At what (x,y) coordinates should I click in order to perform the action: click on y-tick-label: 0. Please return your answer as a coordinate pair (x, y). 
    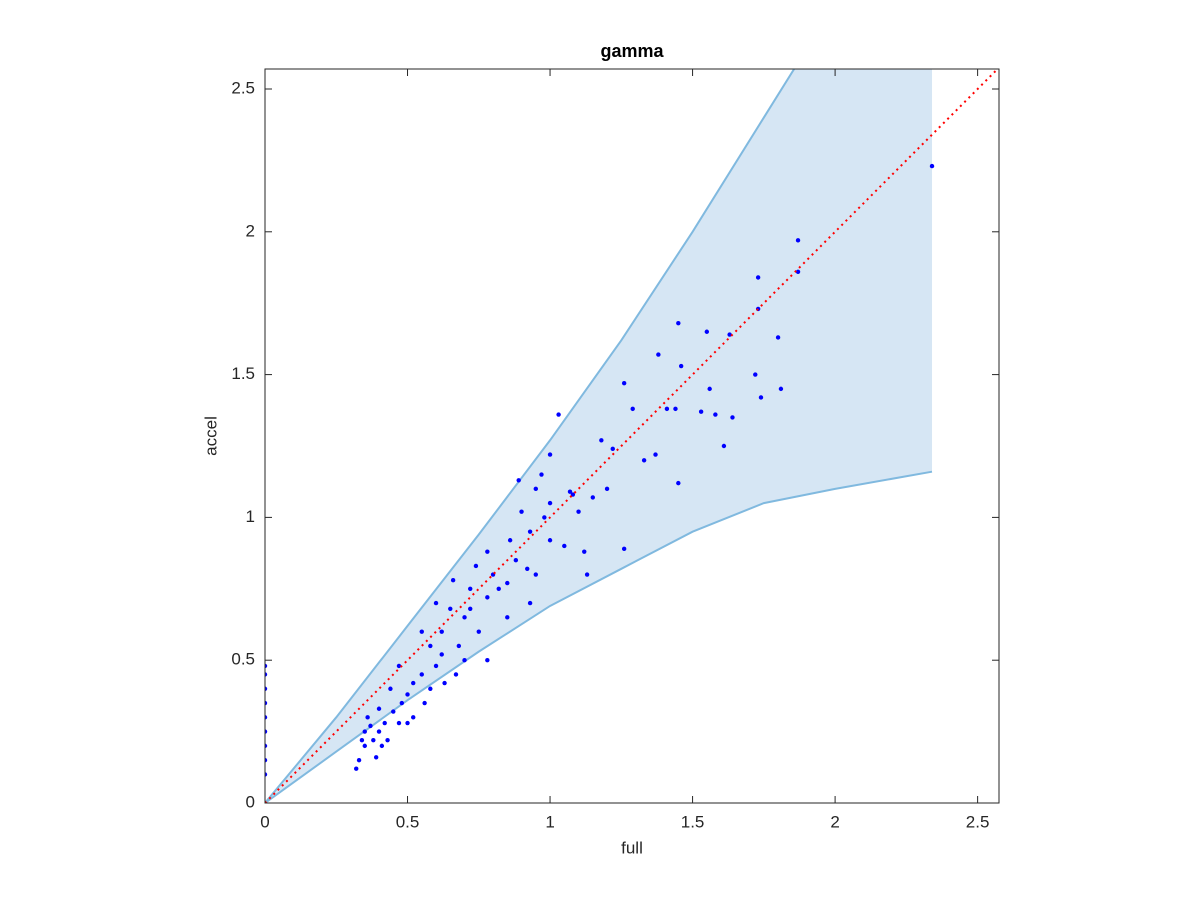
    Looking at the image, I should click on (250, 801).